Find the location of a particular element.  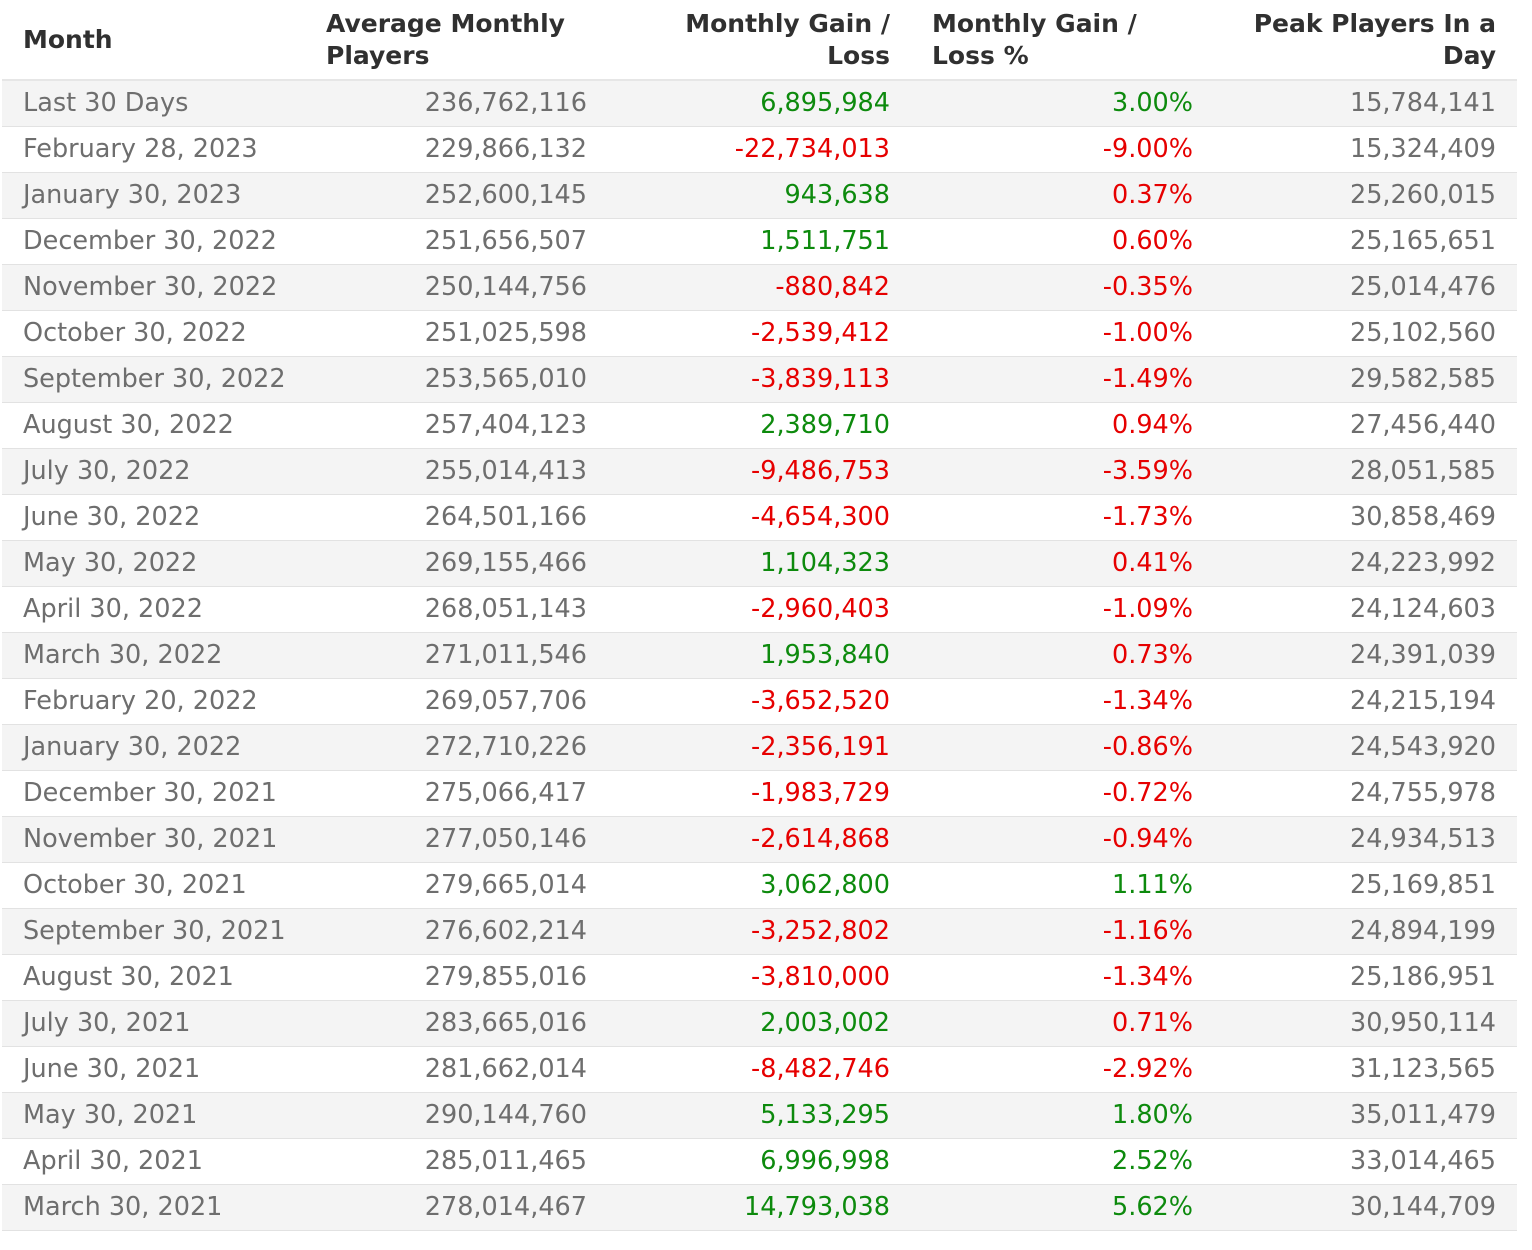

cell-average-players: 279,665,014 is located at coordinates (456, 885).